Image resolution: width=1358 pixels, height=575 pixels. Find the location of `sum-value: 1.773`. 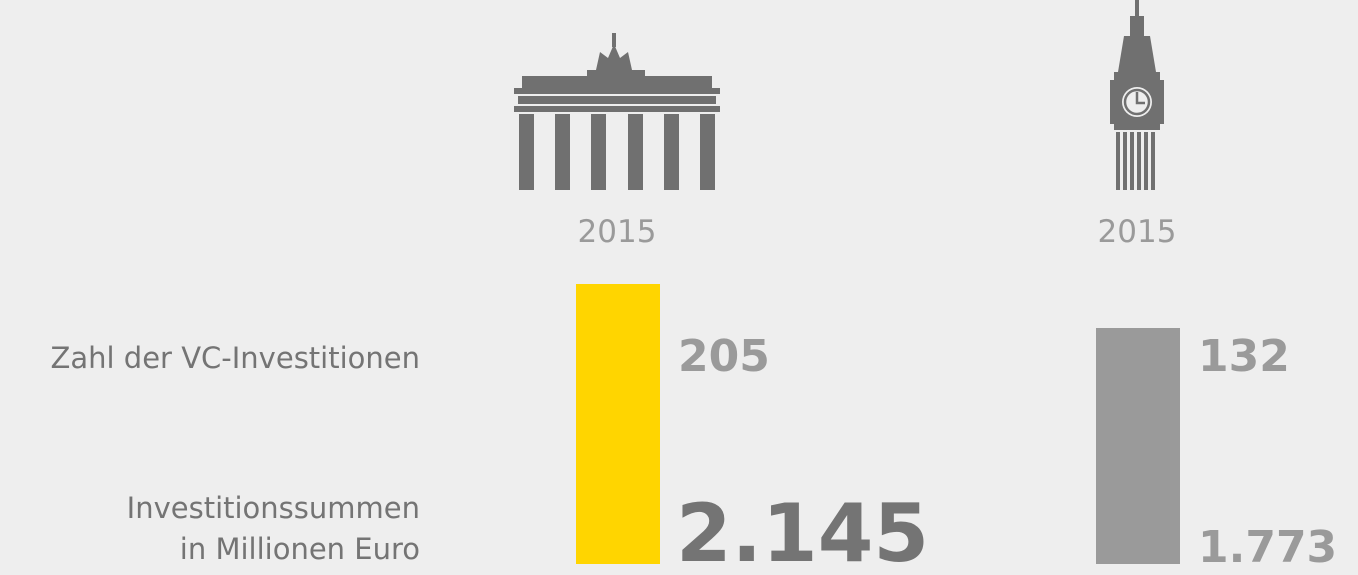

sum-value: 1.773 is located at coordinates (1267, 547).